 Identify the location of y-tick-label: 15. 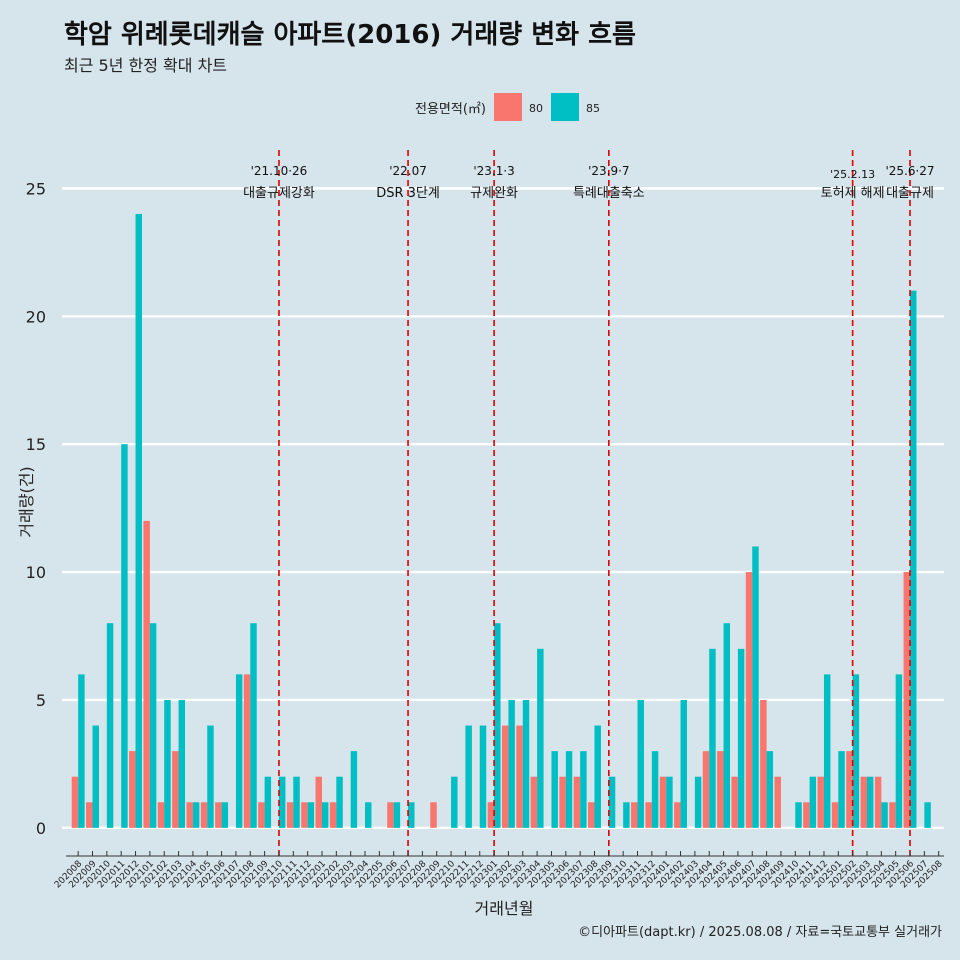
(36, 444).